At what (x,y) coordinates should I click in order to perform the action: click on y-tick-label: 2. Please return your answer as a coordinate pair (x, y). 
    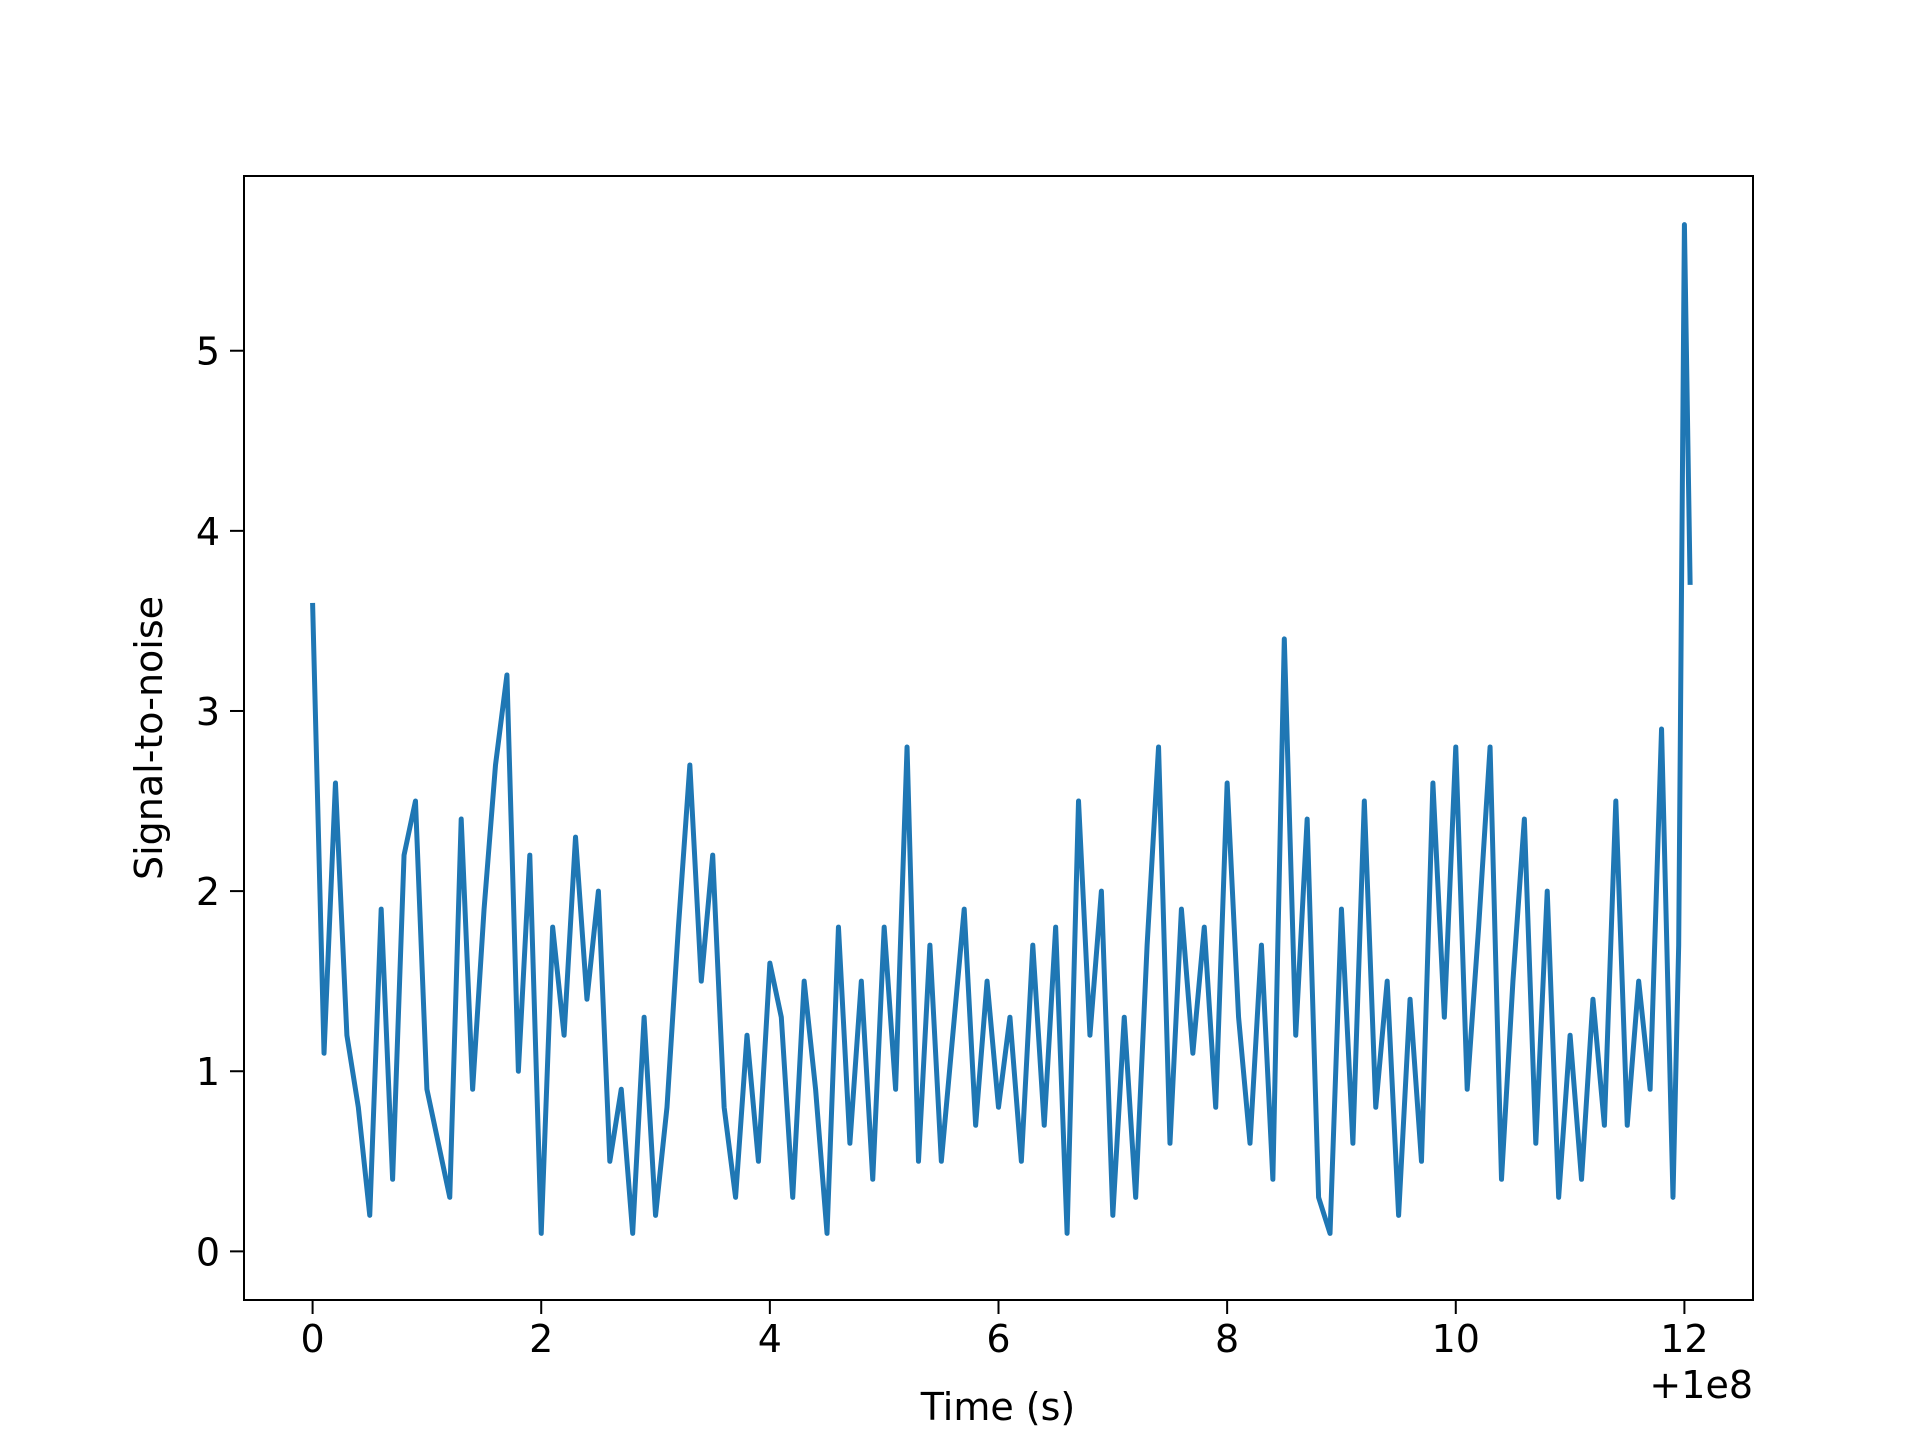
    Looking at the image, I should click on (208, 892).